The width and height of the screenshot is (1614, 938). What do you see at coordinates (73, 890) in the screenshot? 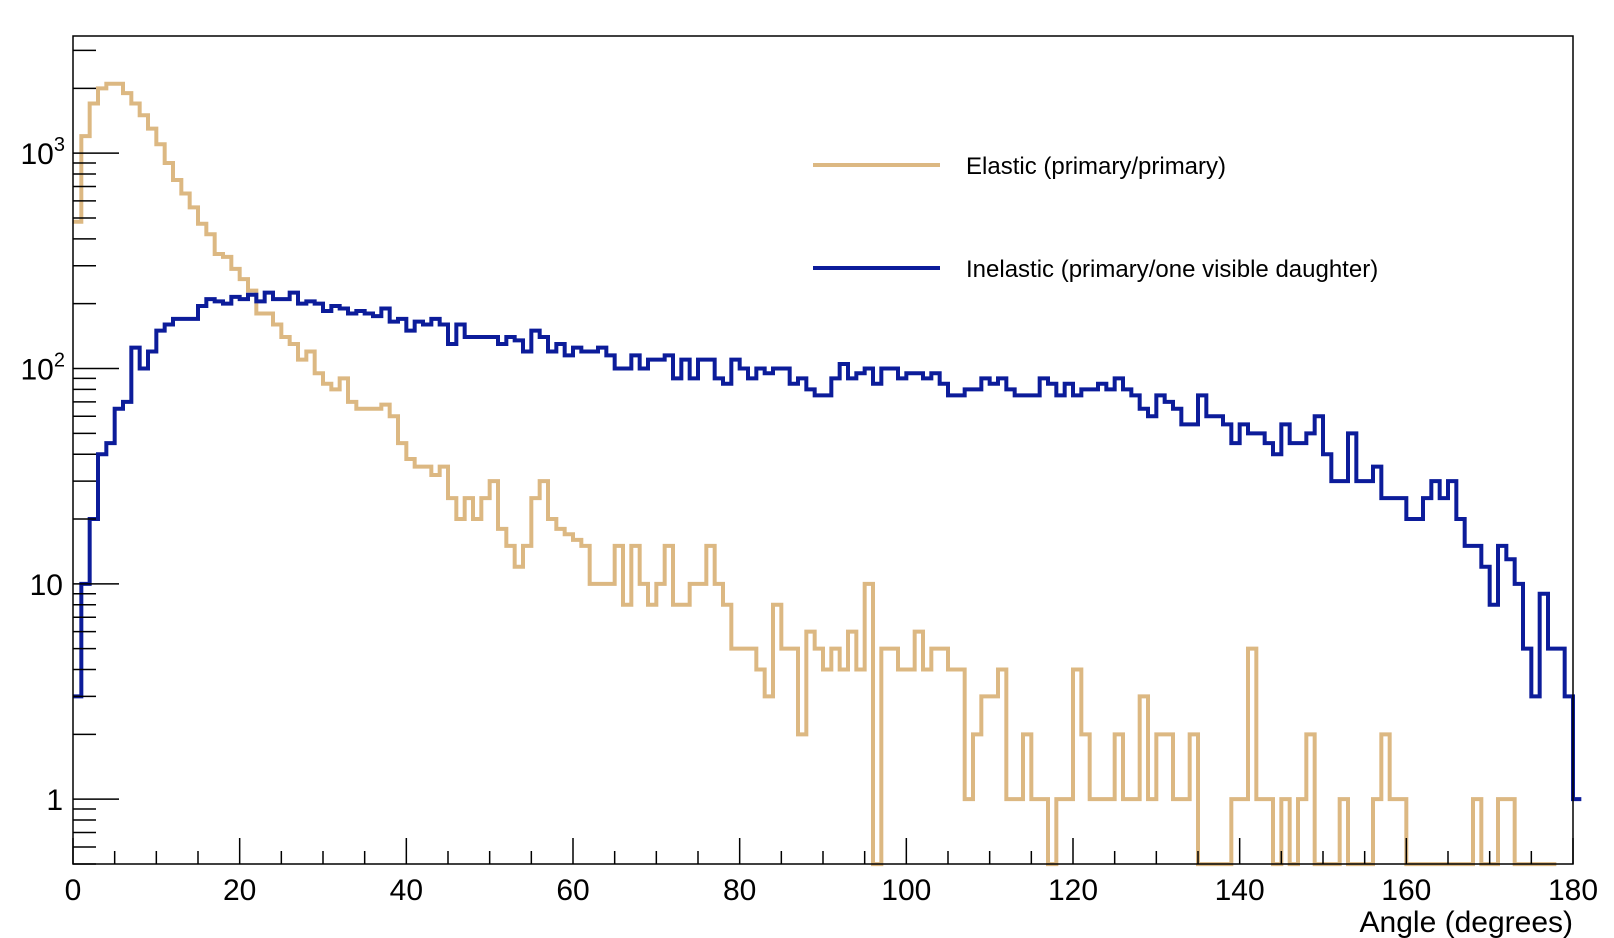
I see `x-tick-label: 0` at bounding box center [73, 890].